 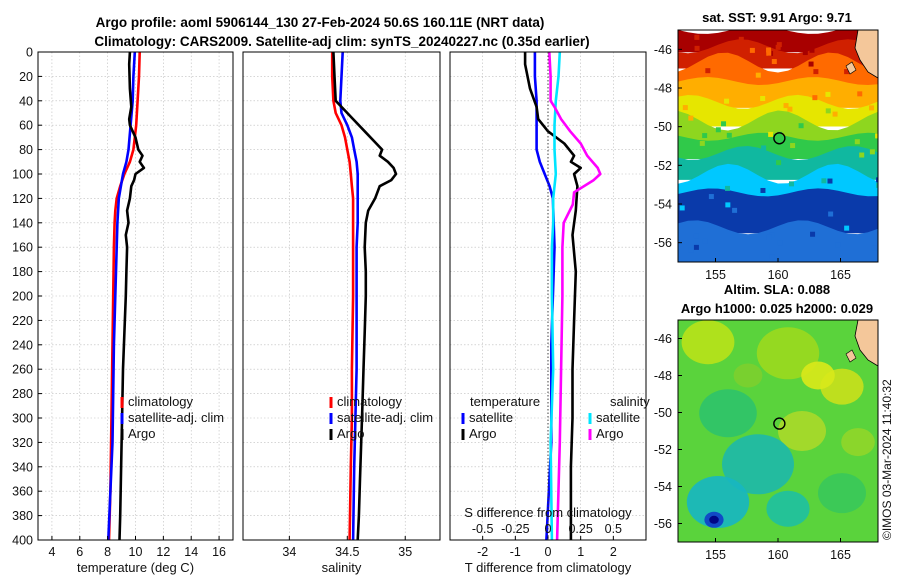 What do you see at coordinates (22, 248) in the screenshot?
I see `y-tick-label: 160` at bounding box center [22, 248].